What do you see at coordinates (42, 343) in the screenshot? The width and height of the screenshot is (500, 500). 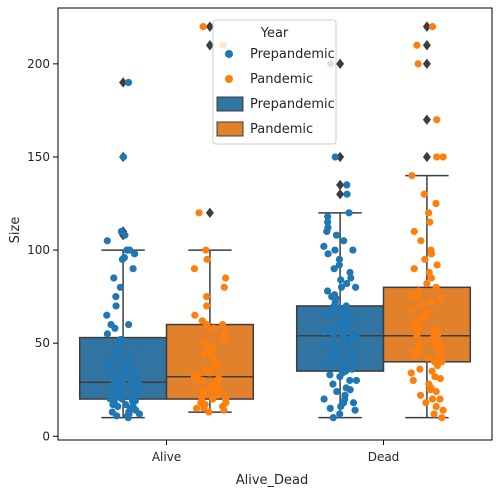 I see `y-tick-label: 50` at bounding box center [42, 343].